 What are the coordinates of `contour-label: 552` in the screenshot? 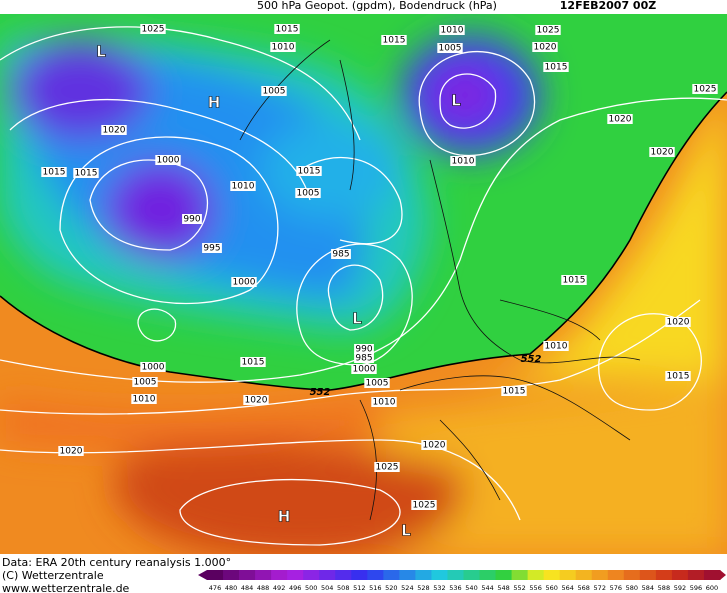 It's located at (531, 359).